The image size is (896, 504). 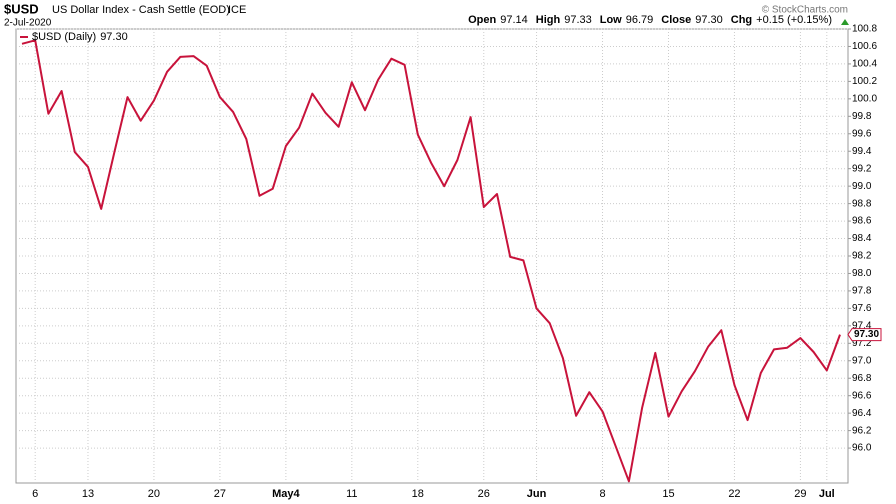 What do you see at coordinates (709, 20) in the screenshot?
I see `quote-value: 97.30` at bounding box center [709, 20].